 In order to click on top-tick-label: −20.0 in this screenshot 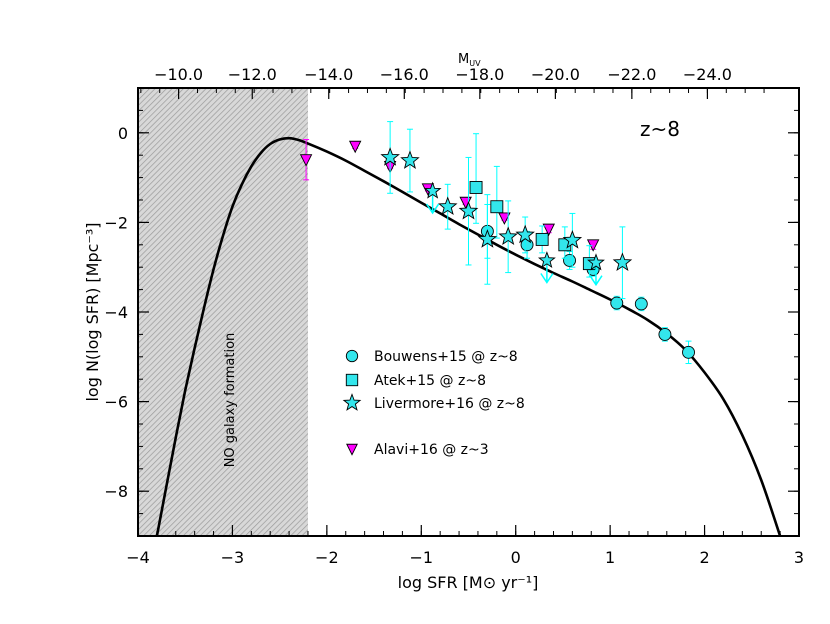, I will do `click(555, 74)`.